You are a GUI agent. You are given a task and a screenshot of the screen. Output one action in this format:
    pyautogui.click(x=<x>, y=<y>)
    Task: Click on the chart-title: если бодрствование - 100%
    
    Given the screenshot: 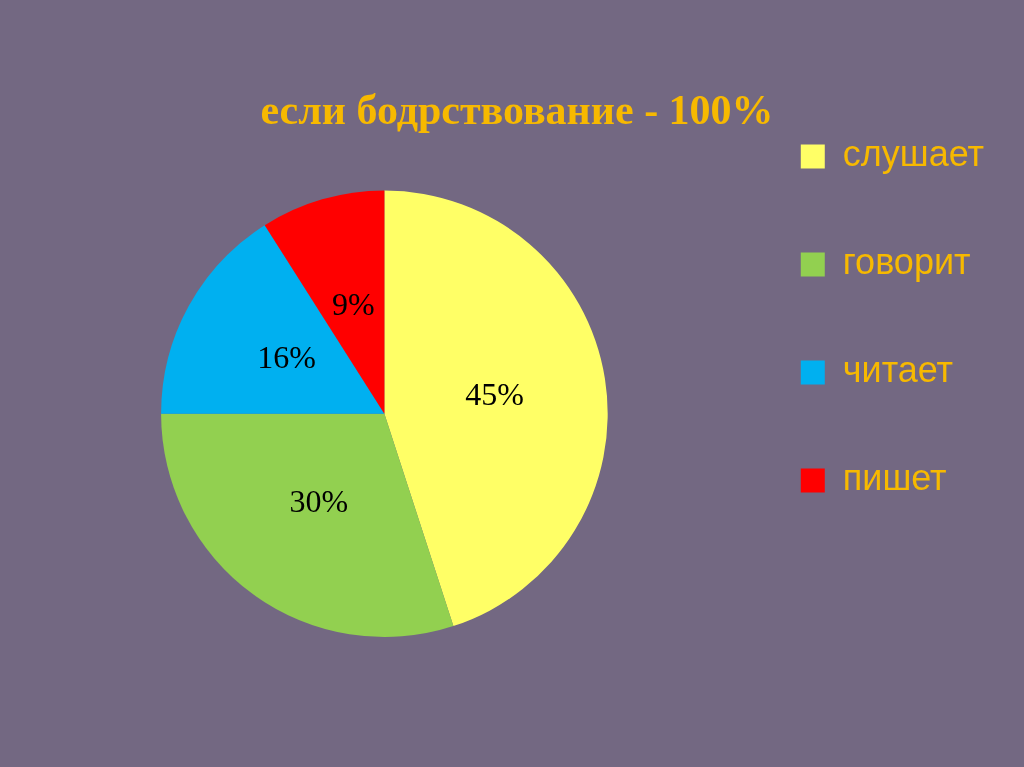 What is the action you would take?
    pyautogui.click(x=517, y=110)
    